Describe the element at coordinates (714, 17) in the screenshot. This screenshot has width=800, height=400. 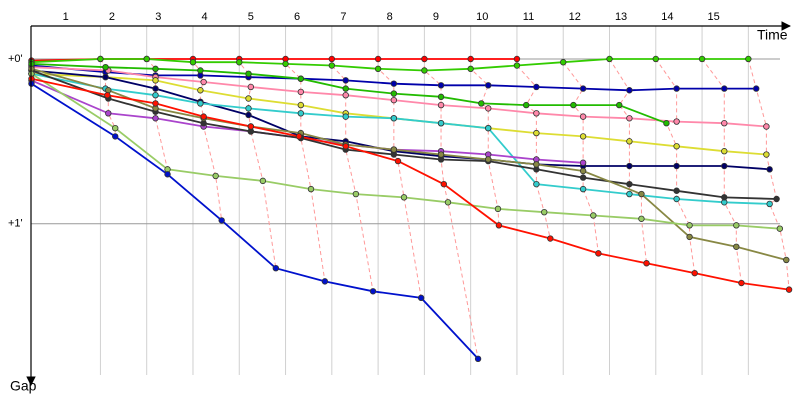
I see `x-tick-label: 15` at that location.